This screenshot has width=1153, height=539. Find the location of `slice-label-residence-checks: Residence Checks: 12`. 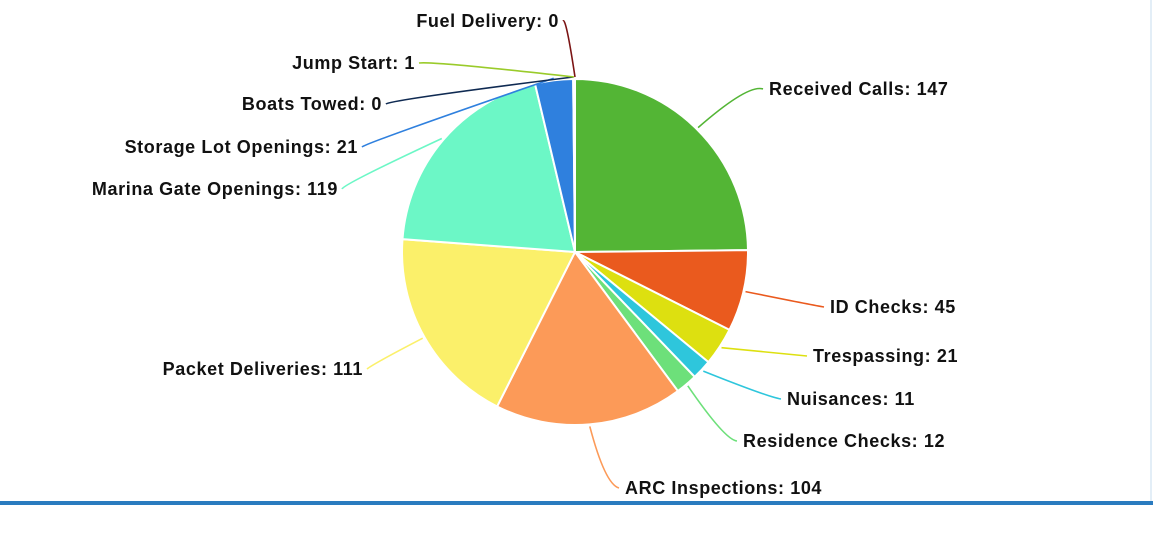

slice-label-residence-checks: Residence Checks: 12 is located at coordinates (844, 441).